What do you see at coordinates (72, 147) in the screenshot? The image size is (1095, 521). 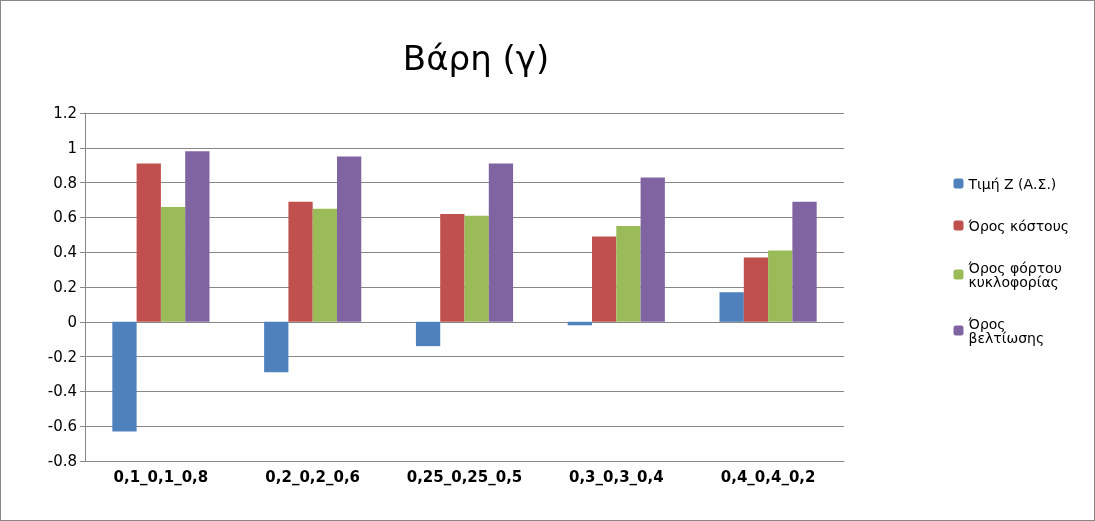 I see `y-tick-label: 1` at bounding box center [72, 147].